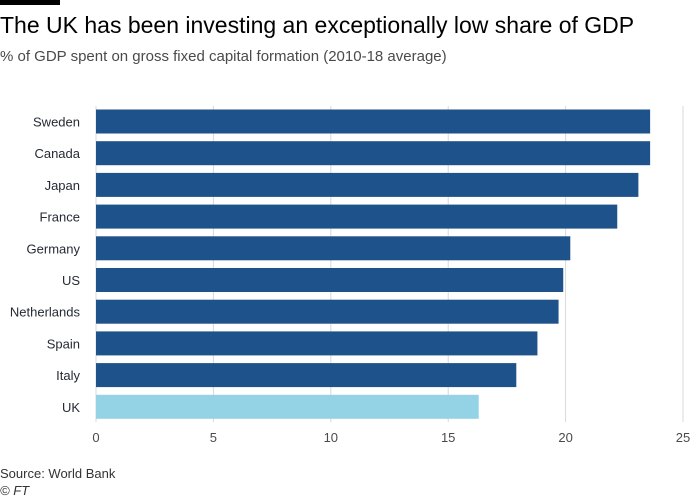 The image size is (700, 500). Describe the element at coordinates (30, 2) in the screenshot. I see `brand-bar` at that location.